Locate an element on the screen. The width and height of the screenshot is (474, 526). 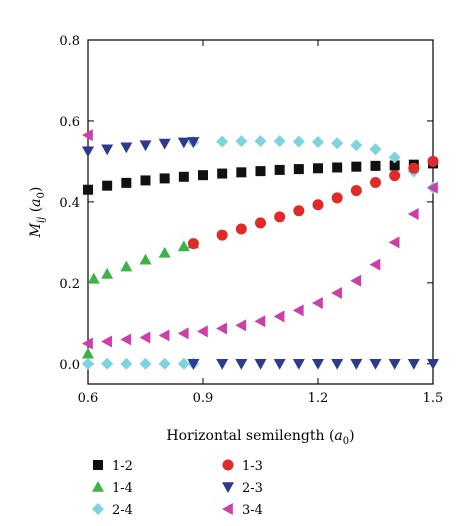
legend-item-2-4: 2-4 is located at coordinates (112, 510).